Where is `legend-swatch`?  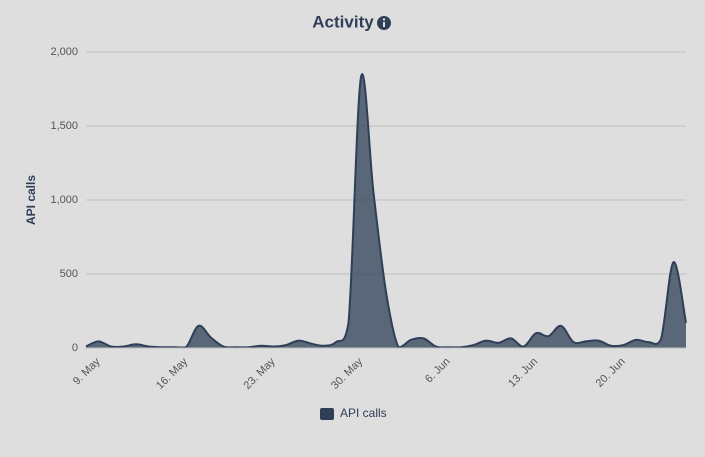 legend-swatch is located at coordinates (327, 414).